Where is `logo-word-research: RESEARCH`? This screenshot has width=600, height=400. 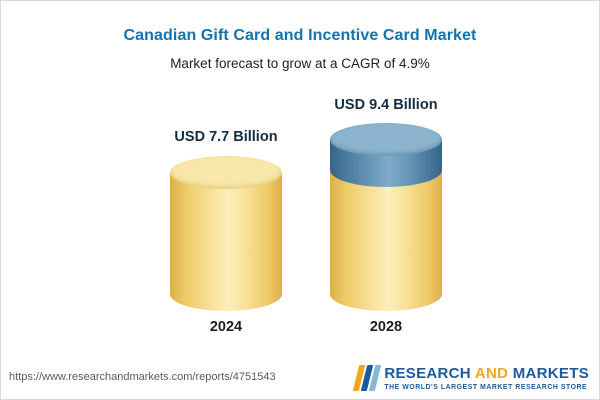 logo-word-research: RESEARCH is located at coordinates (427, 373).